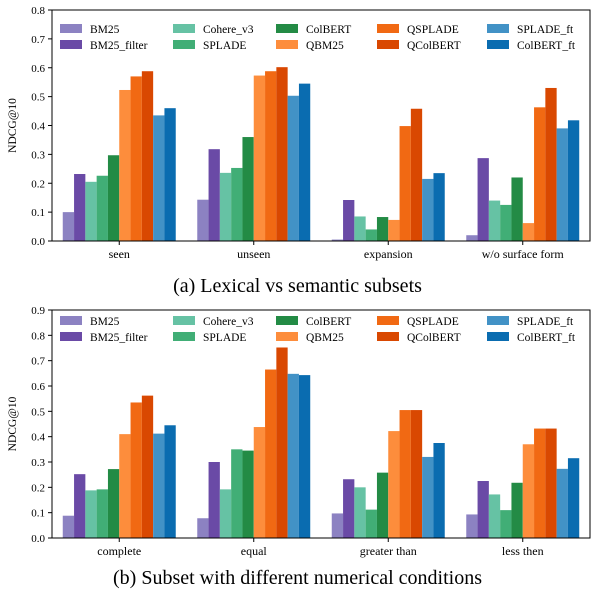 The height and width of the screenshot is (597, 595). I want to click on bar-bm25-w-o-surface-form, so click(472, 238).